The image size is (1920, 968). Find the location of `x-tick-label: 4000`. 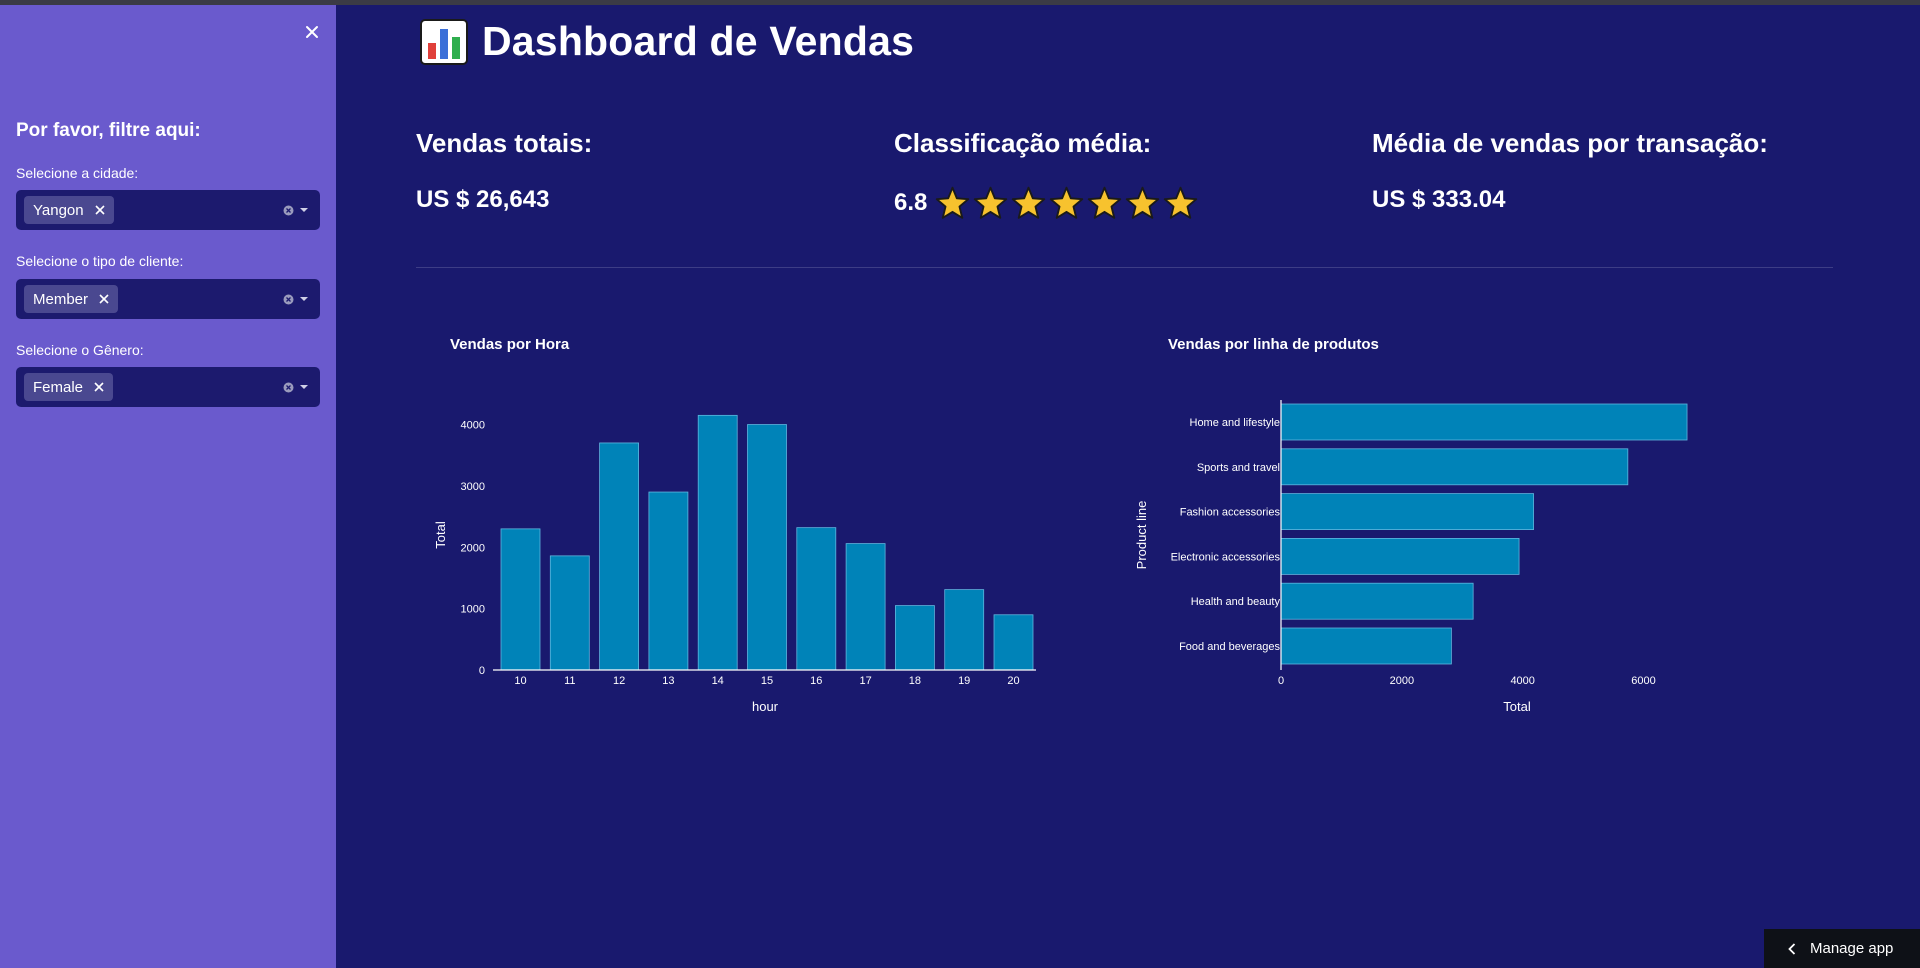

x-tick-label: 4000 is located at coordinates (1522, 681).